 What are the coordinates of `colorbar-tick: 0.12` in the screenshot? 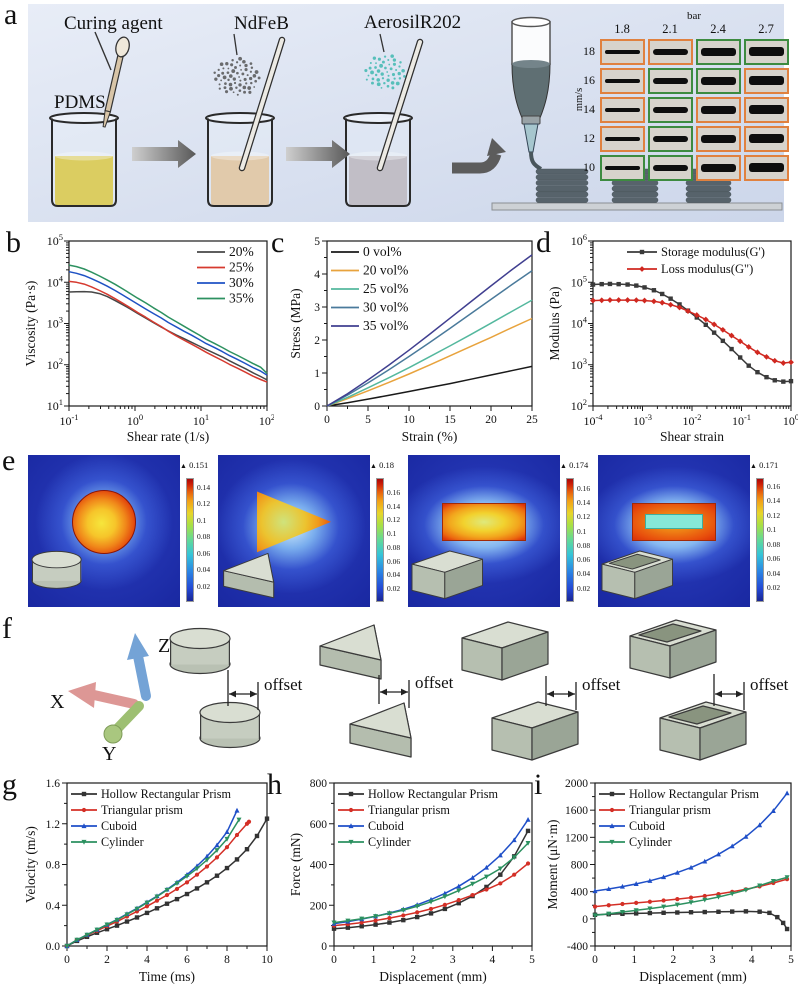 It's located at (774, 515).